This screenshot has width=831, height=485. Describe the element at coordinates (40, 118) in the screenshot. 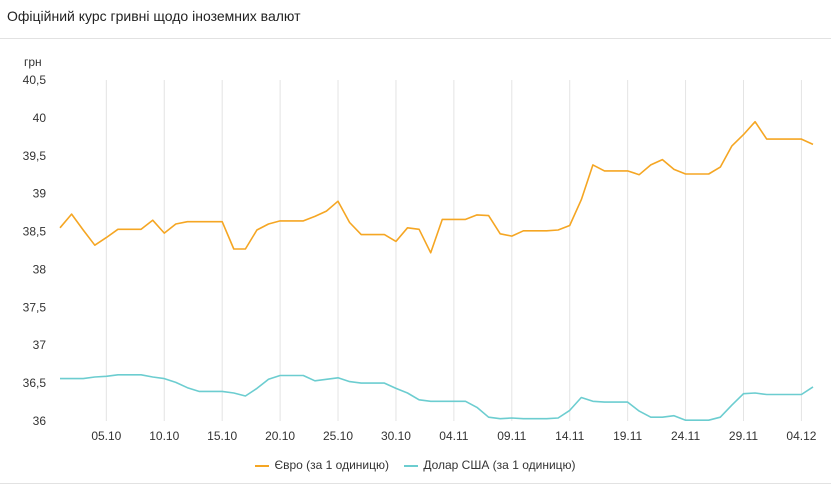

I see `y-tick-label: 40` at that location.